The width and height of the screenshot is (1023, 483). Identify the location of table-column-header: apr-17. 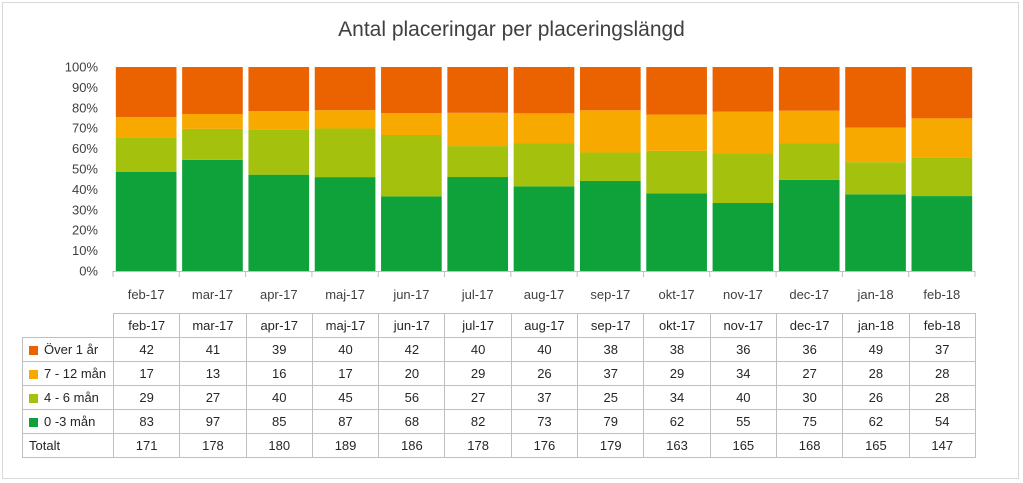
(279, 325).